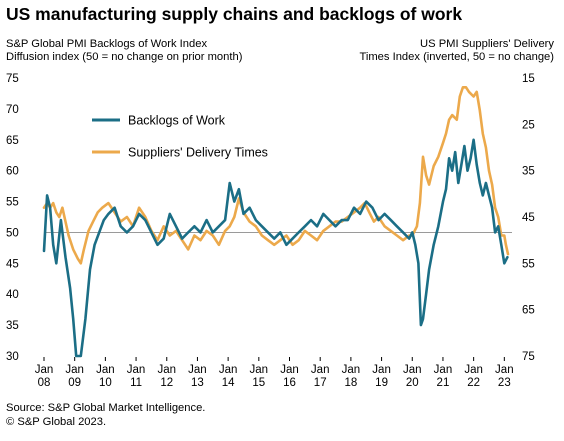 The image size is (564, 441). What do you see at coordinates (487, 44) in the screenshot?
I see `right-axis-title: US PMI Suppliers' Delivery` at bounding box center [487, 44].